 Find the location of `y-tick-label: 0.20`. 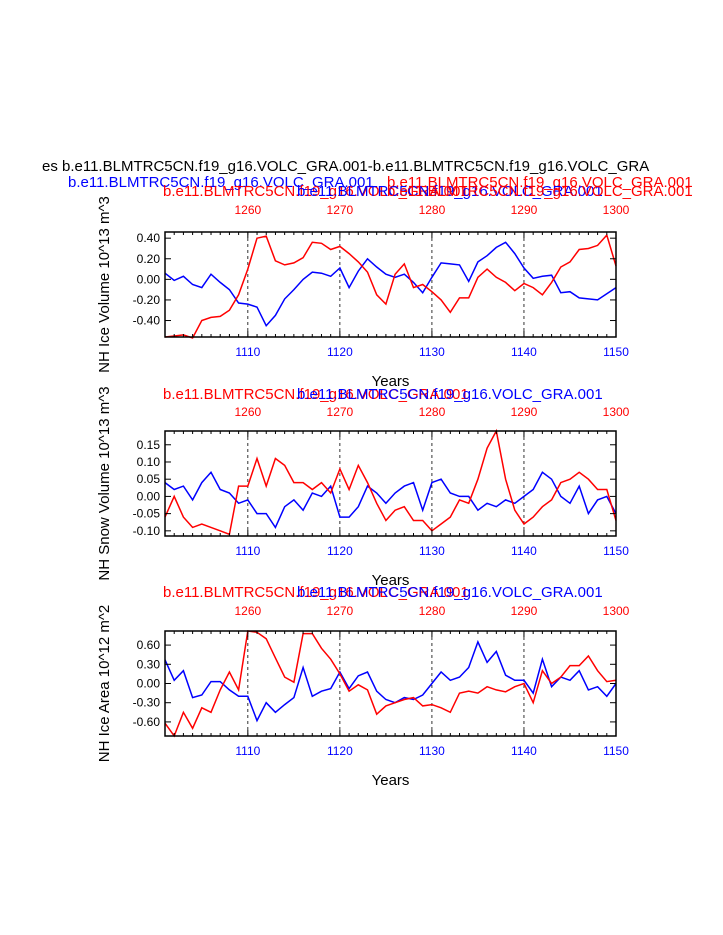

y-tick-label: 0.20 is located at coordinates (149, 259).